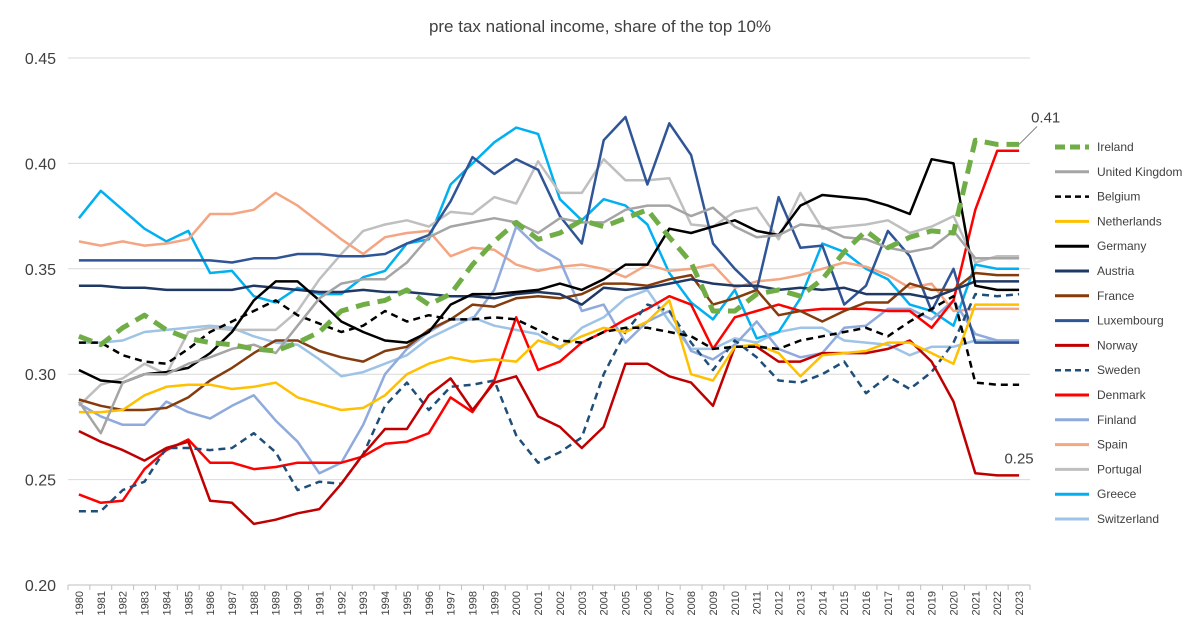 The height and width of the screenshot is (629, 1200). What do you see at coordinates (1032, 288) in the screenshot?
I see `annotations: 0.41 0.25` at bounding box center [1032, 288].